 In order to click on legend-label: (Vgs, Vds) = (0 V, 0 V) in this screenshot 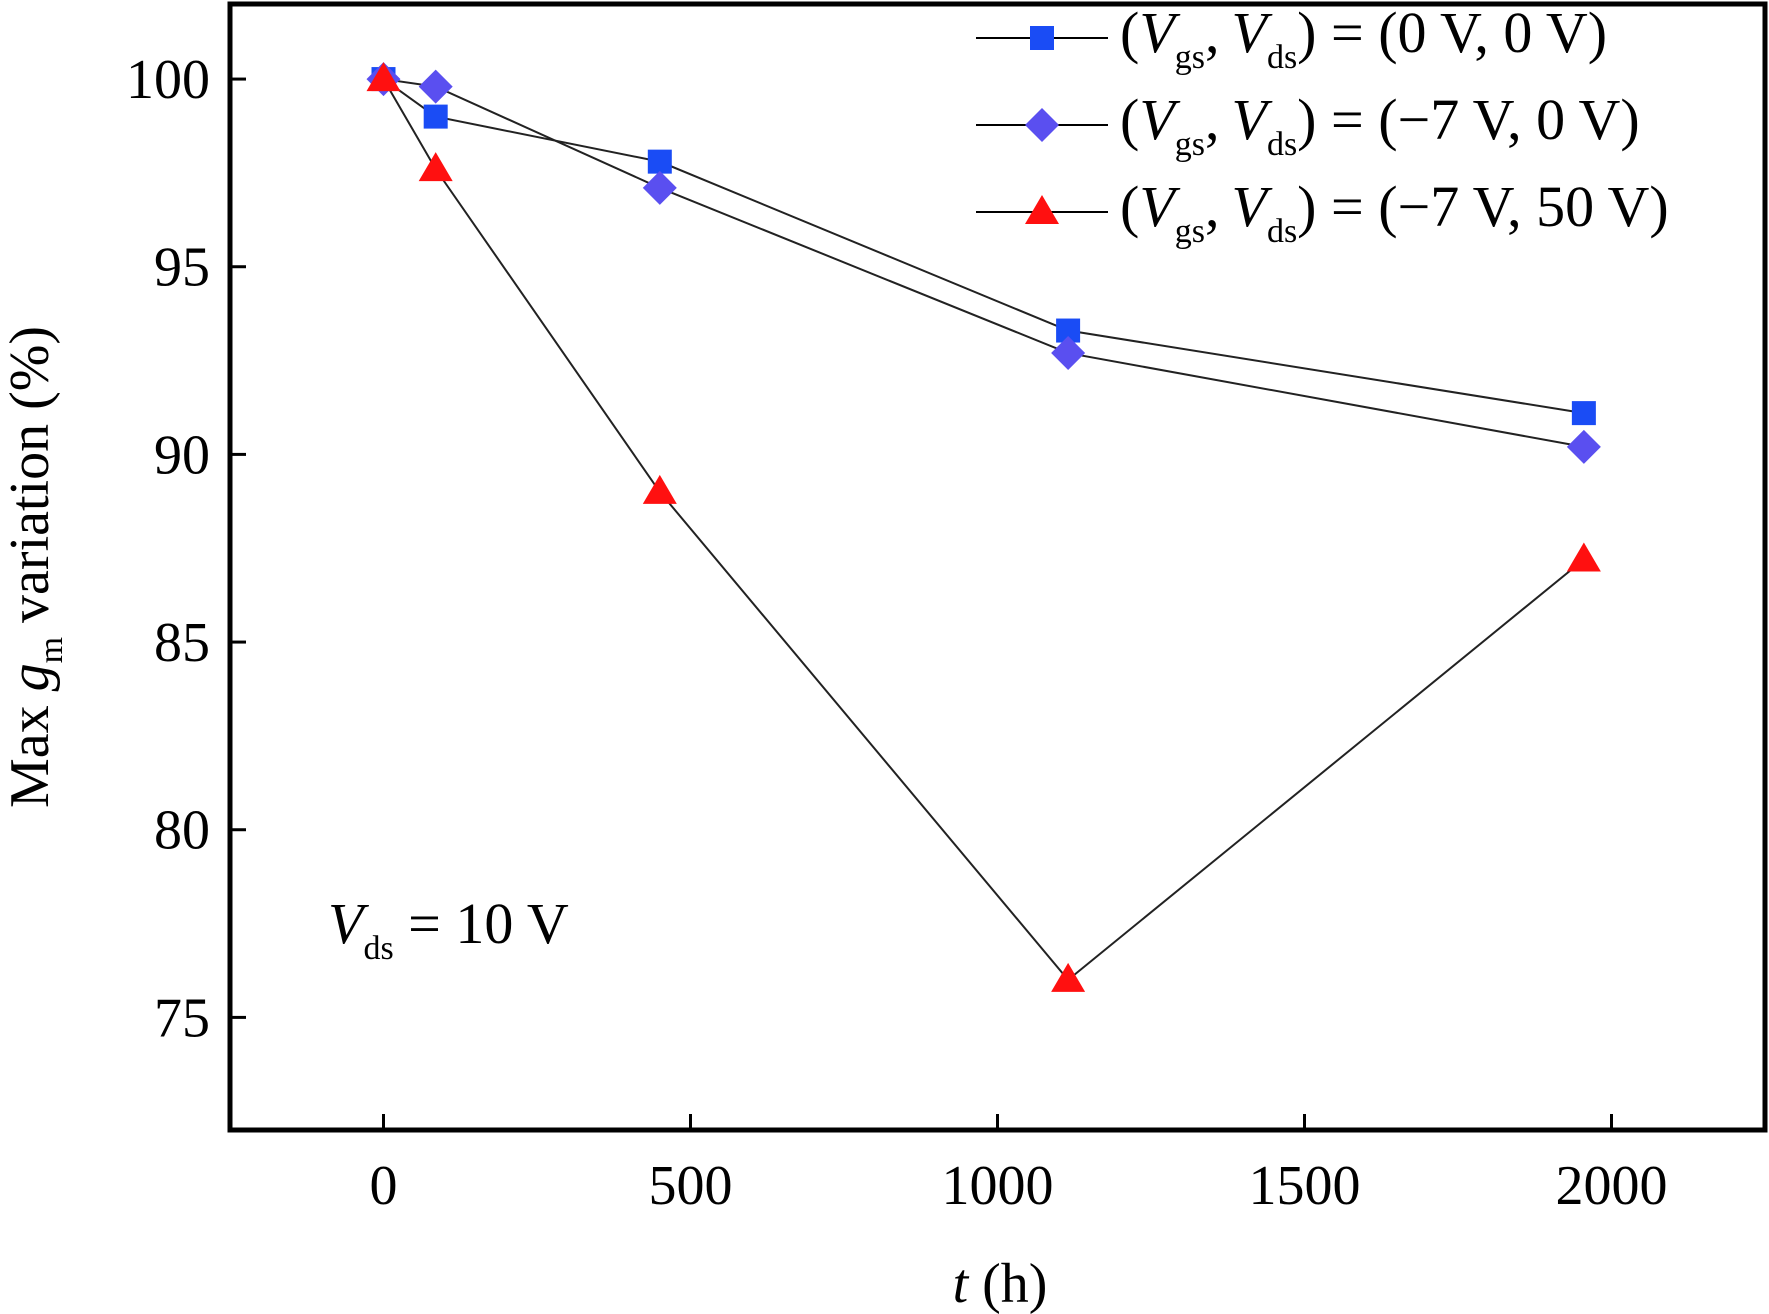, I will do `click(1363, 38)`.